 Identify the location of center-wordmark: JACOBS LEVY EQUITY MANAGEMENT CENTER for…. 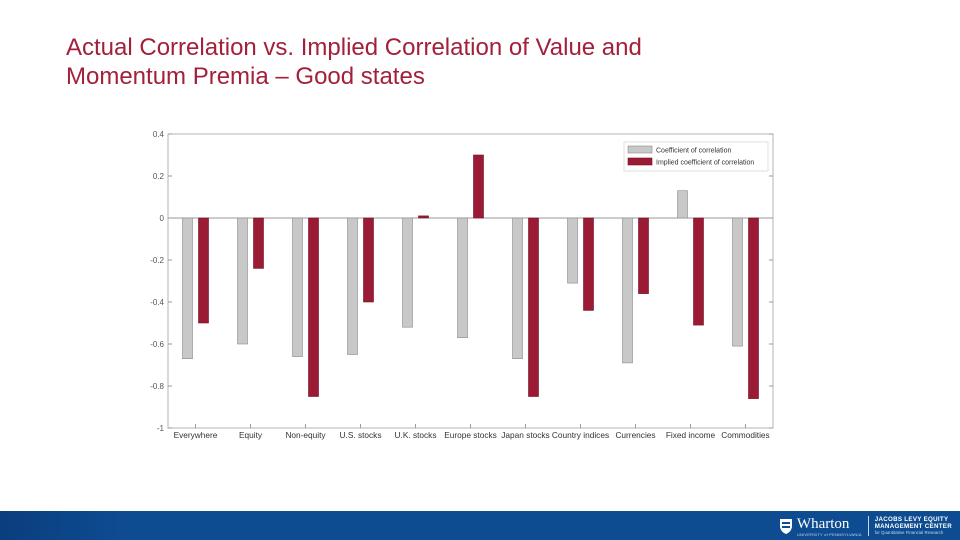
(913, 526).